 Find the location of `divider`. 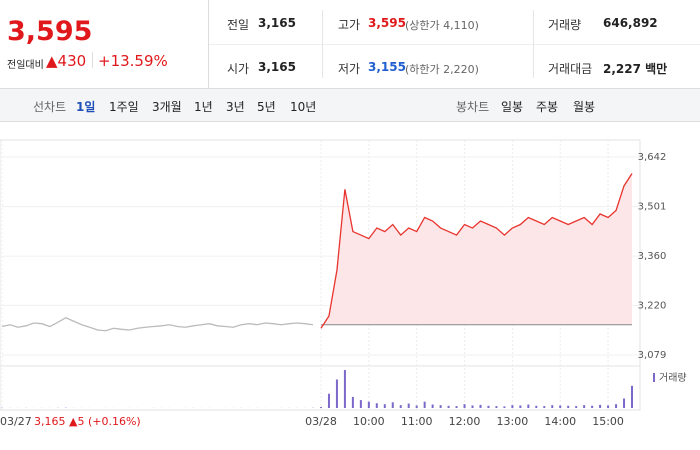

divider is located at coordinates (92, 60).